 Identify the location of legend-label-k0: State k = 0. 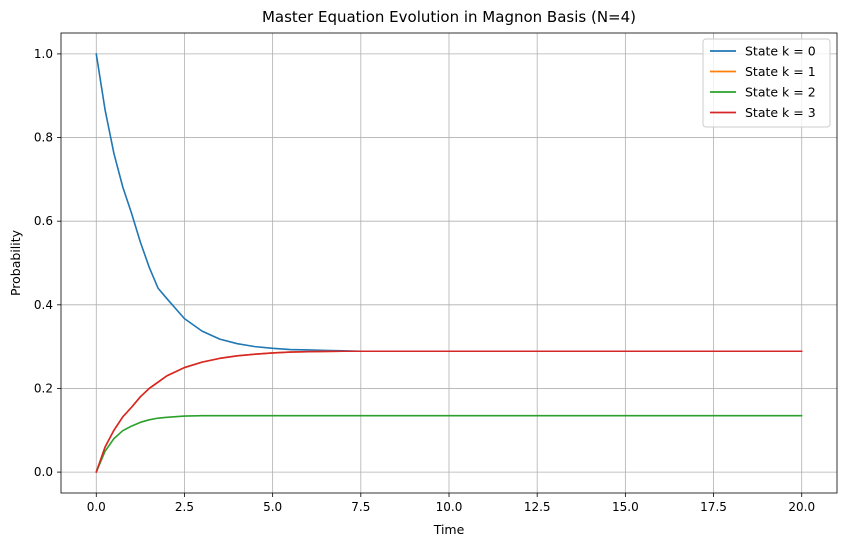
(780, 51).